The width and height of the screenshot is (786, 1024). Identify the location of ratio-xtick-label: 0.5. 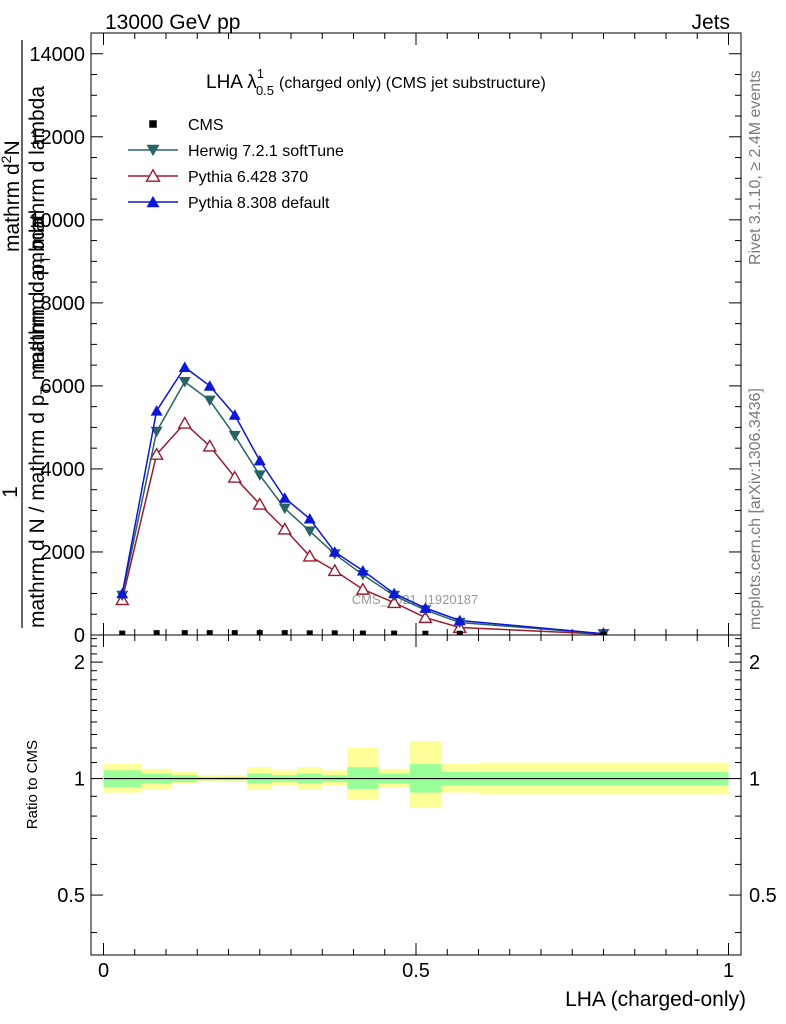
(416, 971).